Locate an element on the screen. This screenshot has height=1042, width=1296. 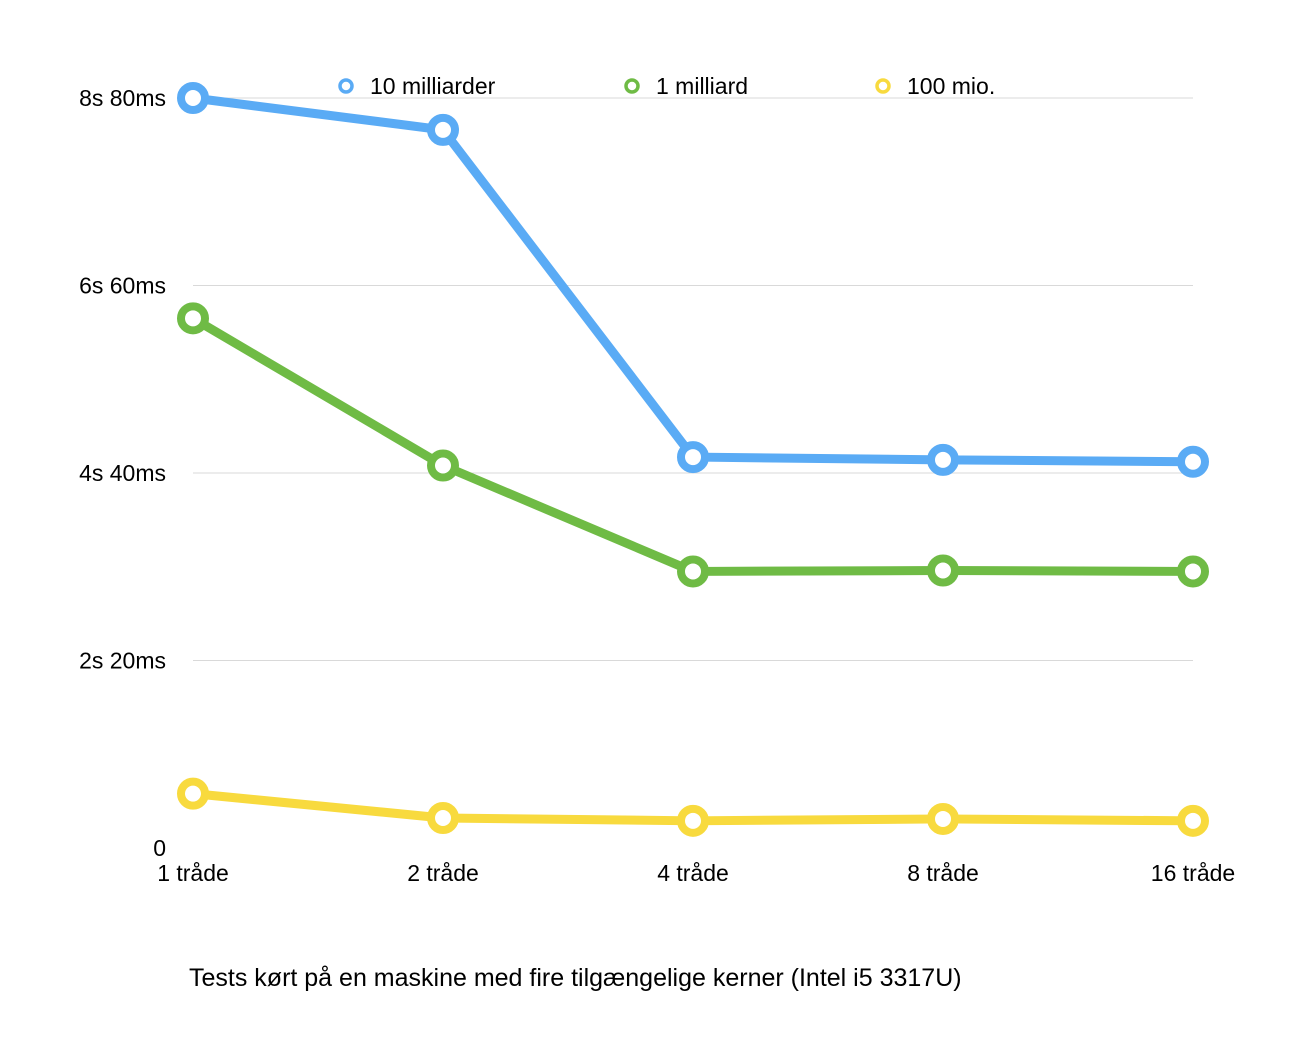
legend-item: 10 milliarder is located at coordinates (417, 86).